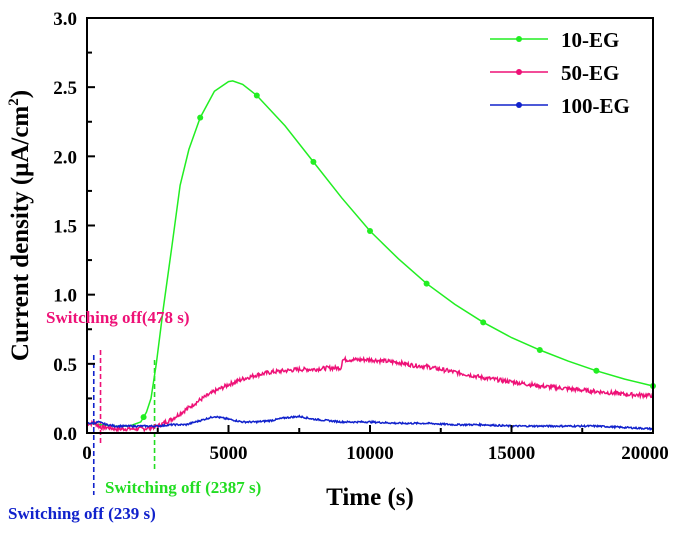 This screenshot has height=533, width=685. I want to click on legend-label: 10-EG, so click(590, 40).